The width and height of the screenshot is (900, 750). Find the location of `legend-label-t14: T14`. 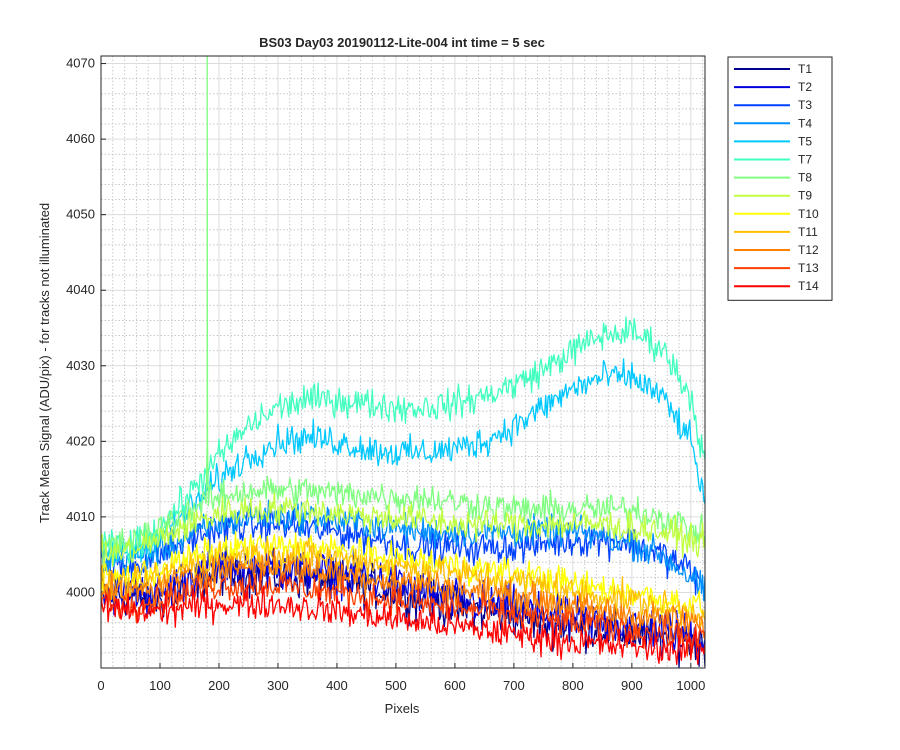

legend-label-t14: T14 is located at coordinates (808, 286).